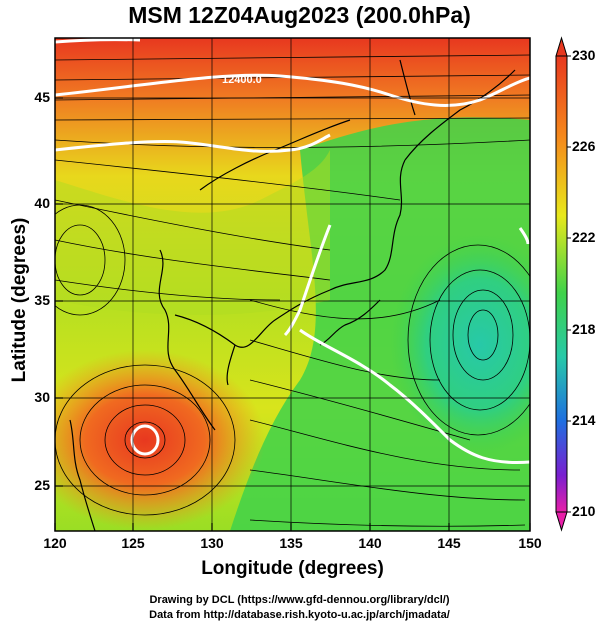  What do you see at coordinates (460, 345) in the screenshot?
I see `upper-low` at bounding box center [460, 345].